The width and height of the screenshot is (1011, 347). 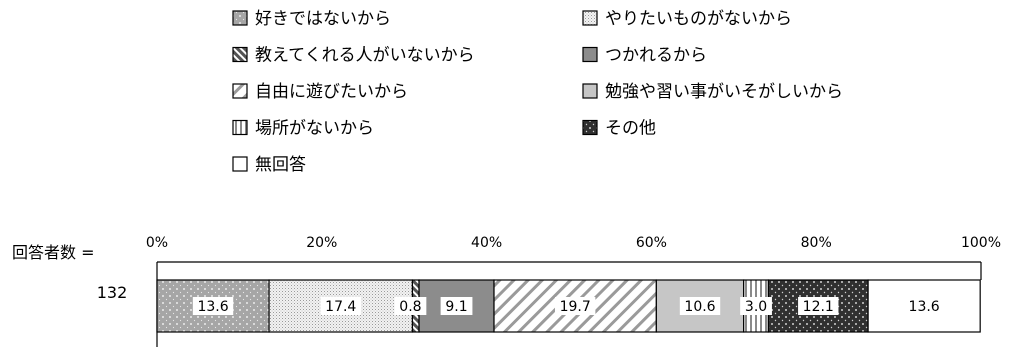 What do you see at coordinates (331, 92) in the screenshot?
I see `legend-label: 自由に遊びたいから` at bounding box center [331, 92].